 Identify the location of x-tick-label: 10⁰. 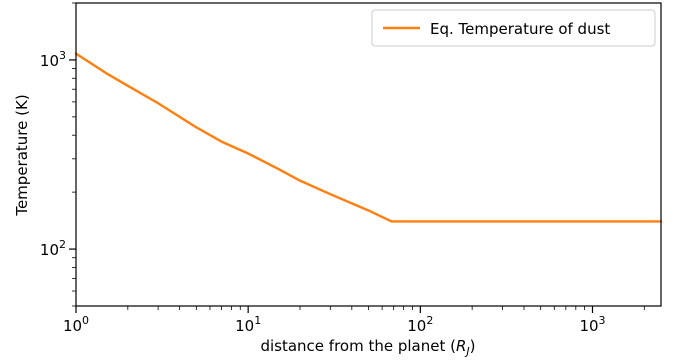
(76, 324).